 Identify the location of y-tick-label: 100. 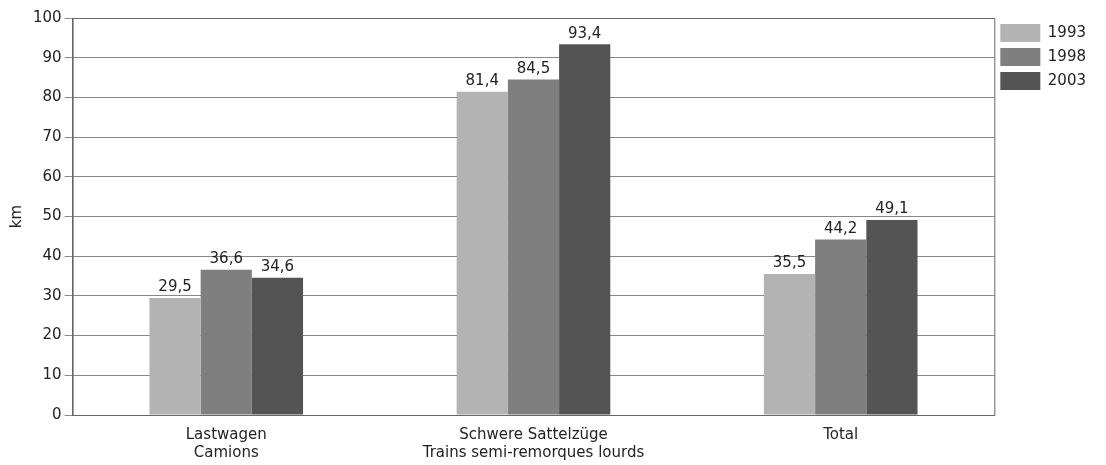
(47, 16).